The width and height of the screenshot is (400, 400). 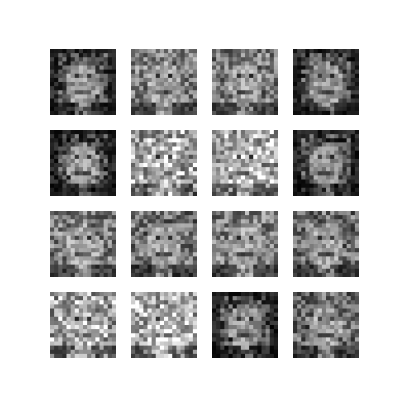 I want to click on face-tile-r1-c1, so click(x=83, y=82).